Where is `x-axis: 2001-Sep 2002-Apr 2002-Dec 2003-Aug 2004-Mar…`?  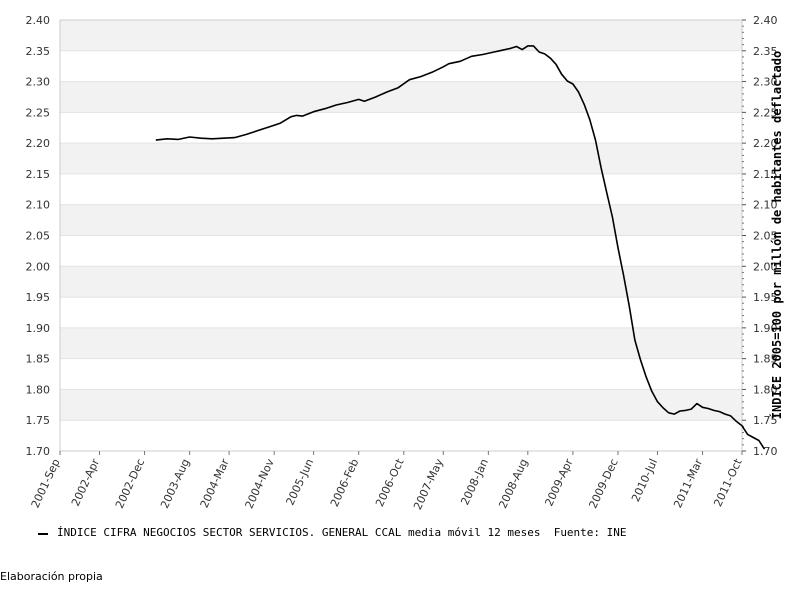 x-axis: 2001-Sep 2002-Apr 2002-Dec 2003-Aug 2004-Mar… is located at coordinates (387, 481).